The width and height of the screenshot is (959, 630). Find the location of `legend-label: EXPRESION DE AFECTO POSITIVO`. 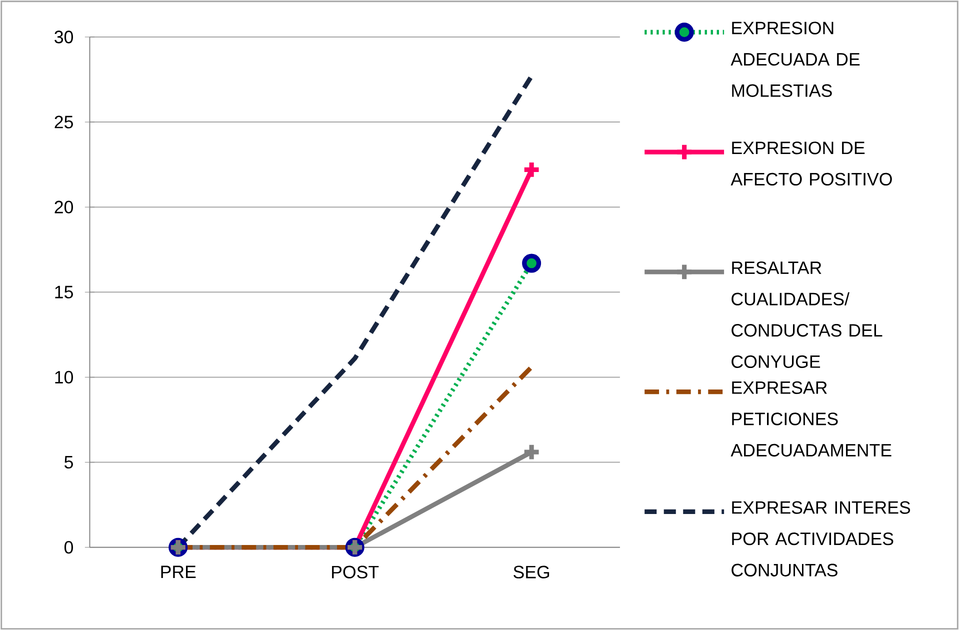

legend-label: EXPRESION DE AFECTO POSITIVO is located at coordinates (811, 163).